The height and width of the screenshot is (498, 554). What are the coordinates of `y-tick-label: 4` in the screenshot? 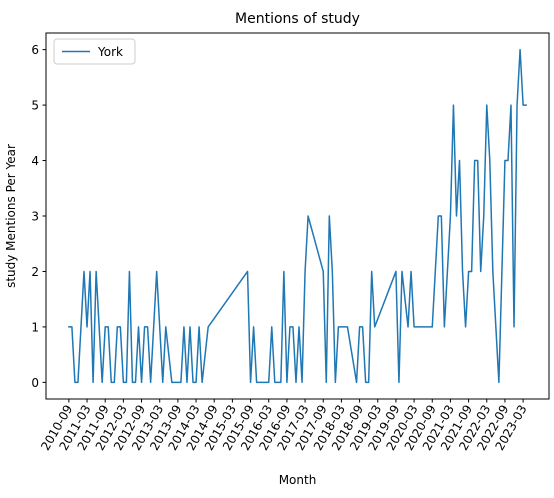 It's located at (35, 161).